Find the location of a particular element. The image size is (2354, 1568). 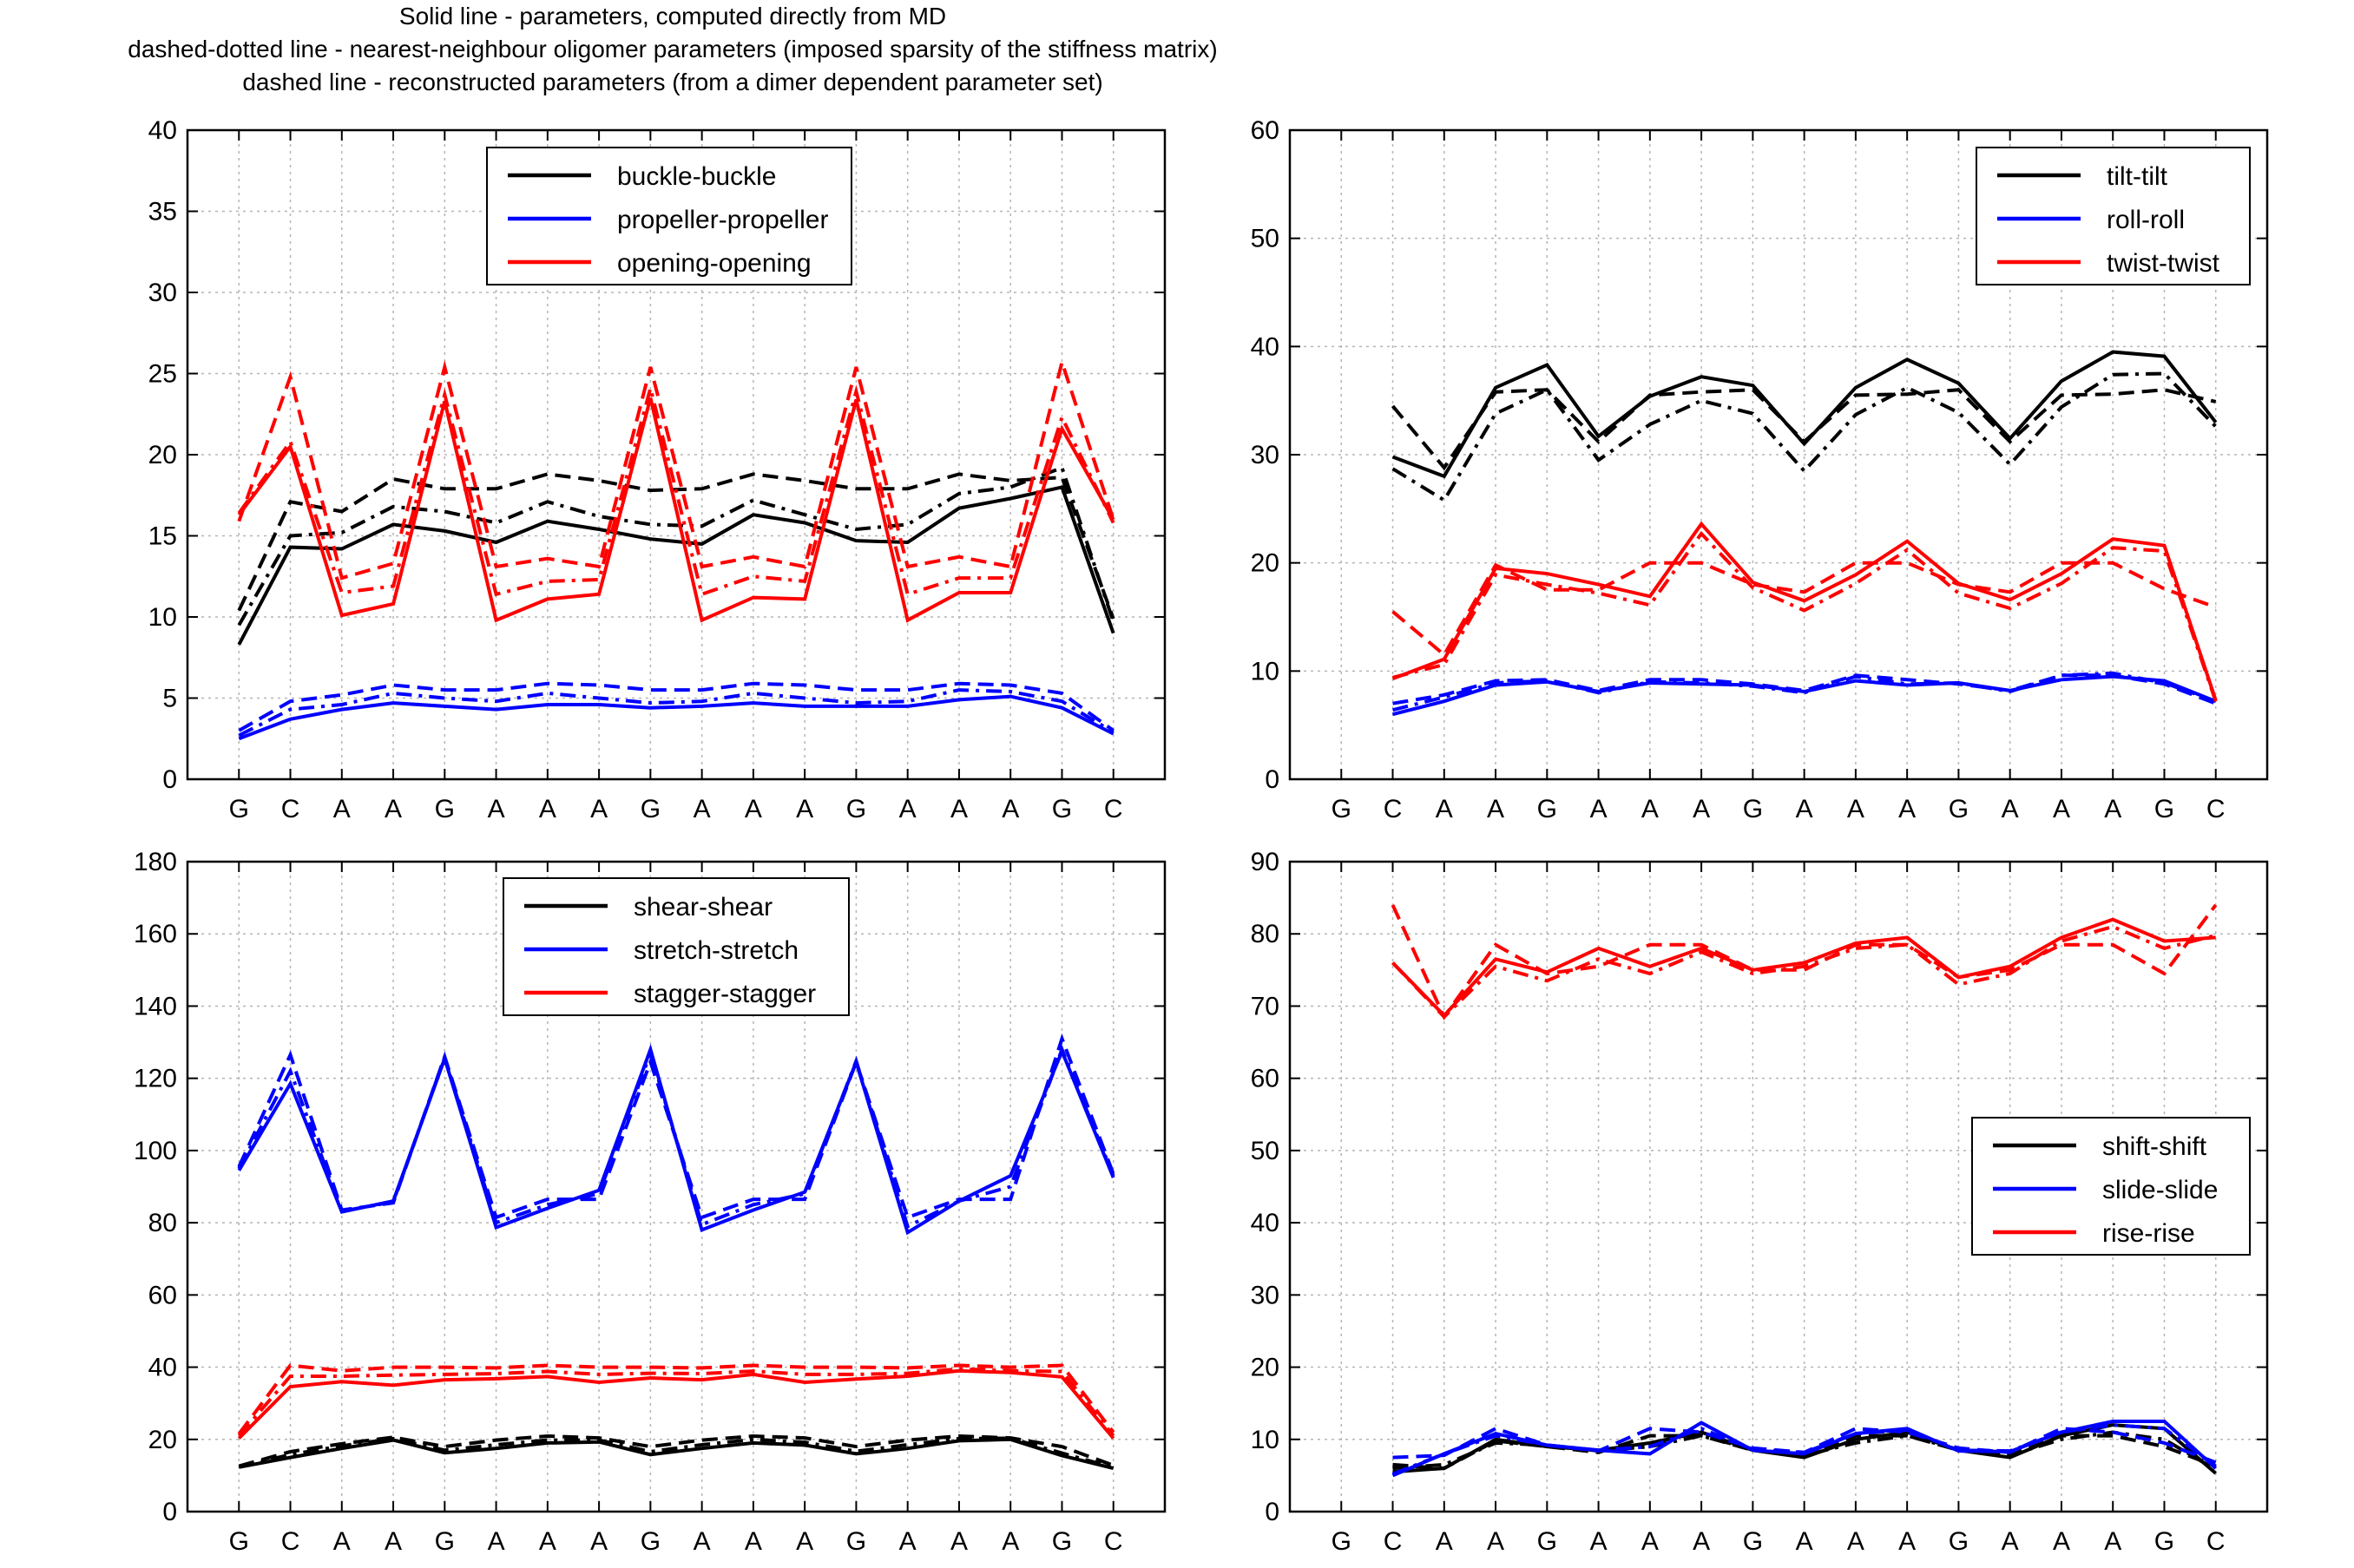

series-line-tilt-tilt-dashed is located at coordinates (1804, 429).